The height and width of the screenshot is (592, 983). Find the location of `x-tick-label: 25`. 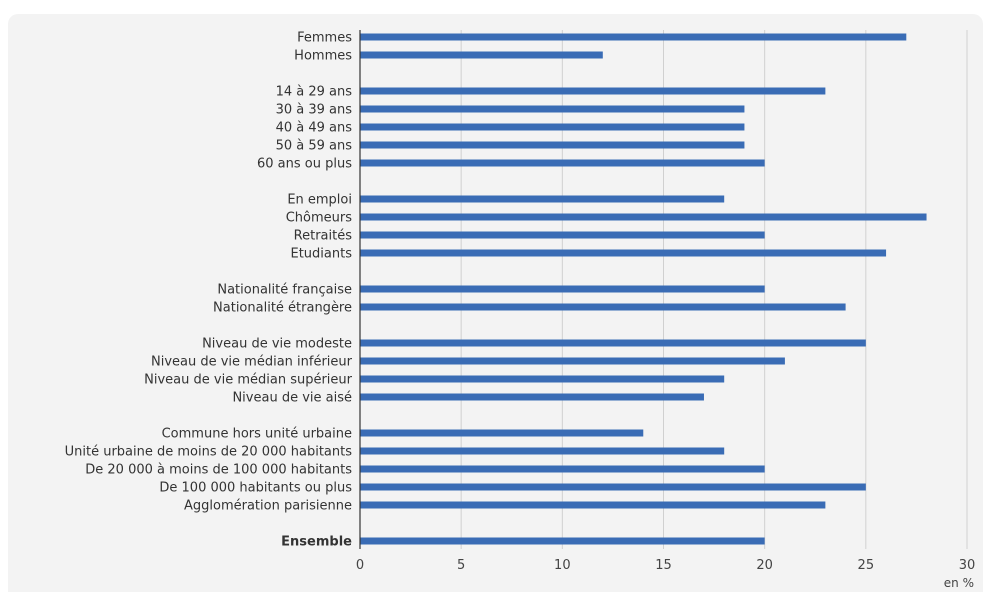

x-tick-label: 25 is located at coordinates (866, 565).